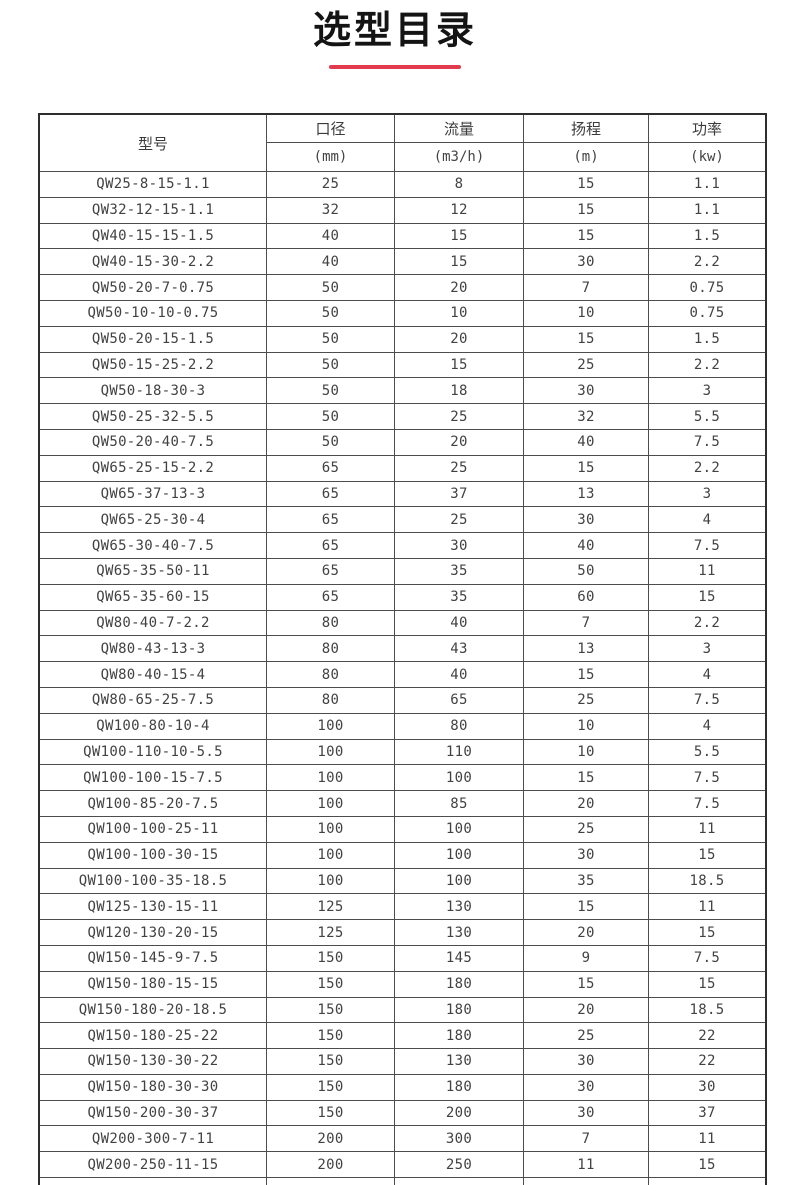 The image size is (790, 1185). What do you see at coordinates (402, 520) in the screenshot?
I see `table-row: QW65-25-30-4 65 25 30 4` at bounding box center [402, 520].